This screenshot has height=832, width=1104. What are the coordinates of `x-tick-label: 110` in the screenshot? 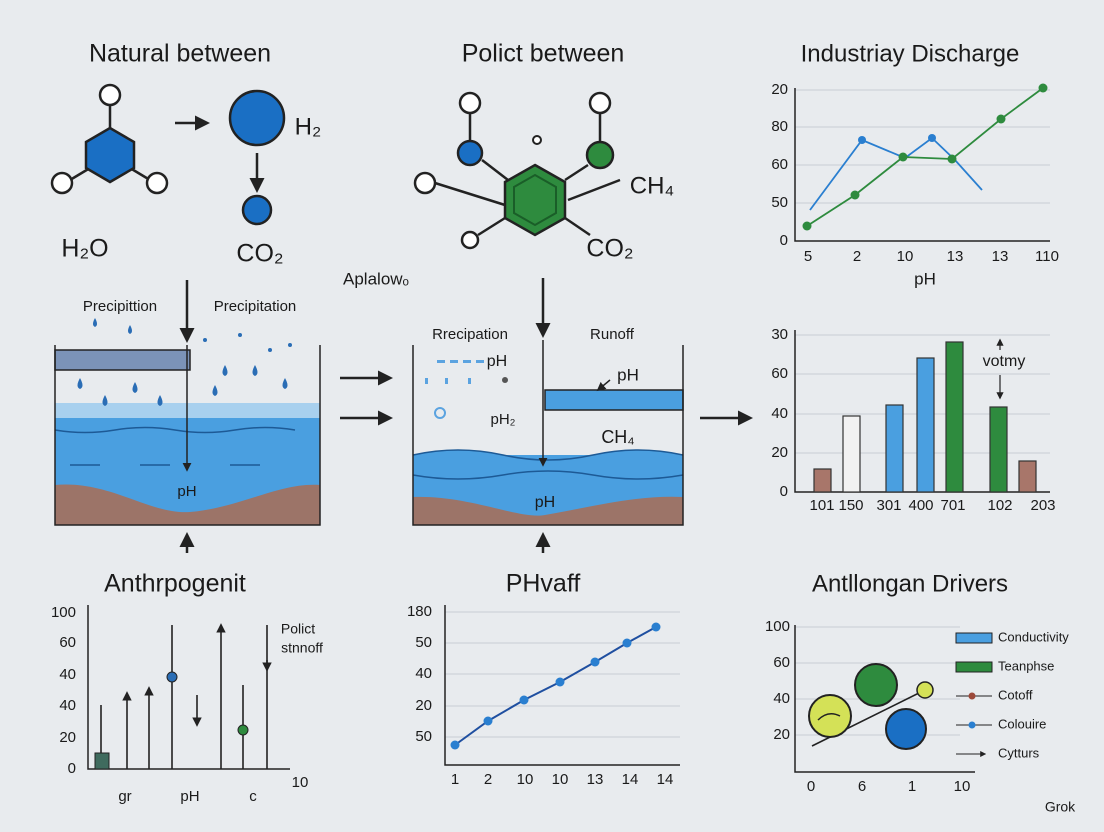 It's located at (1047, 256).